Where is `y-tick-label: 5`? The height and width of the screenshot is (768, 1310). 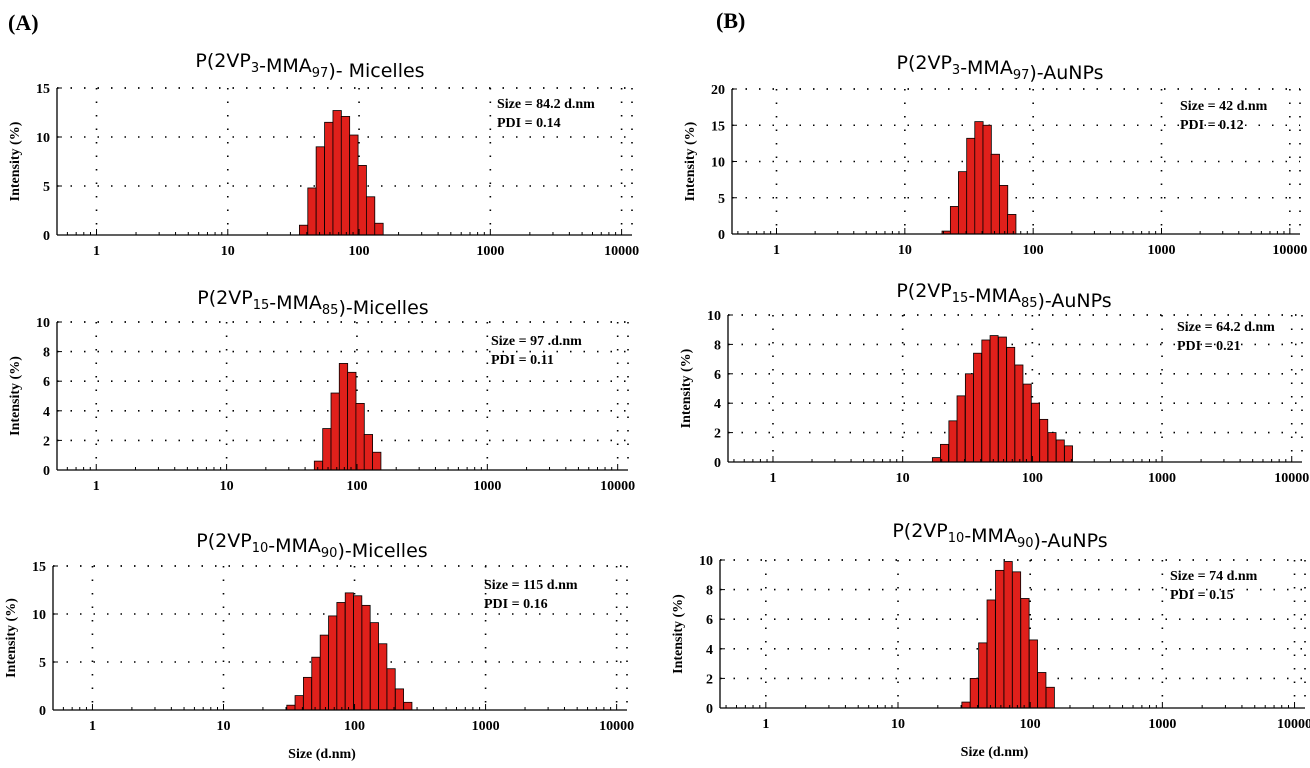 y-tick-label: 5 is located at coordinates (721, 199).